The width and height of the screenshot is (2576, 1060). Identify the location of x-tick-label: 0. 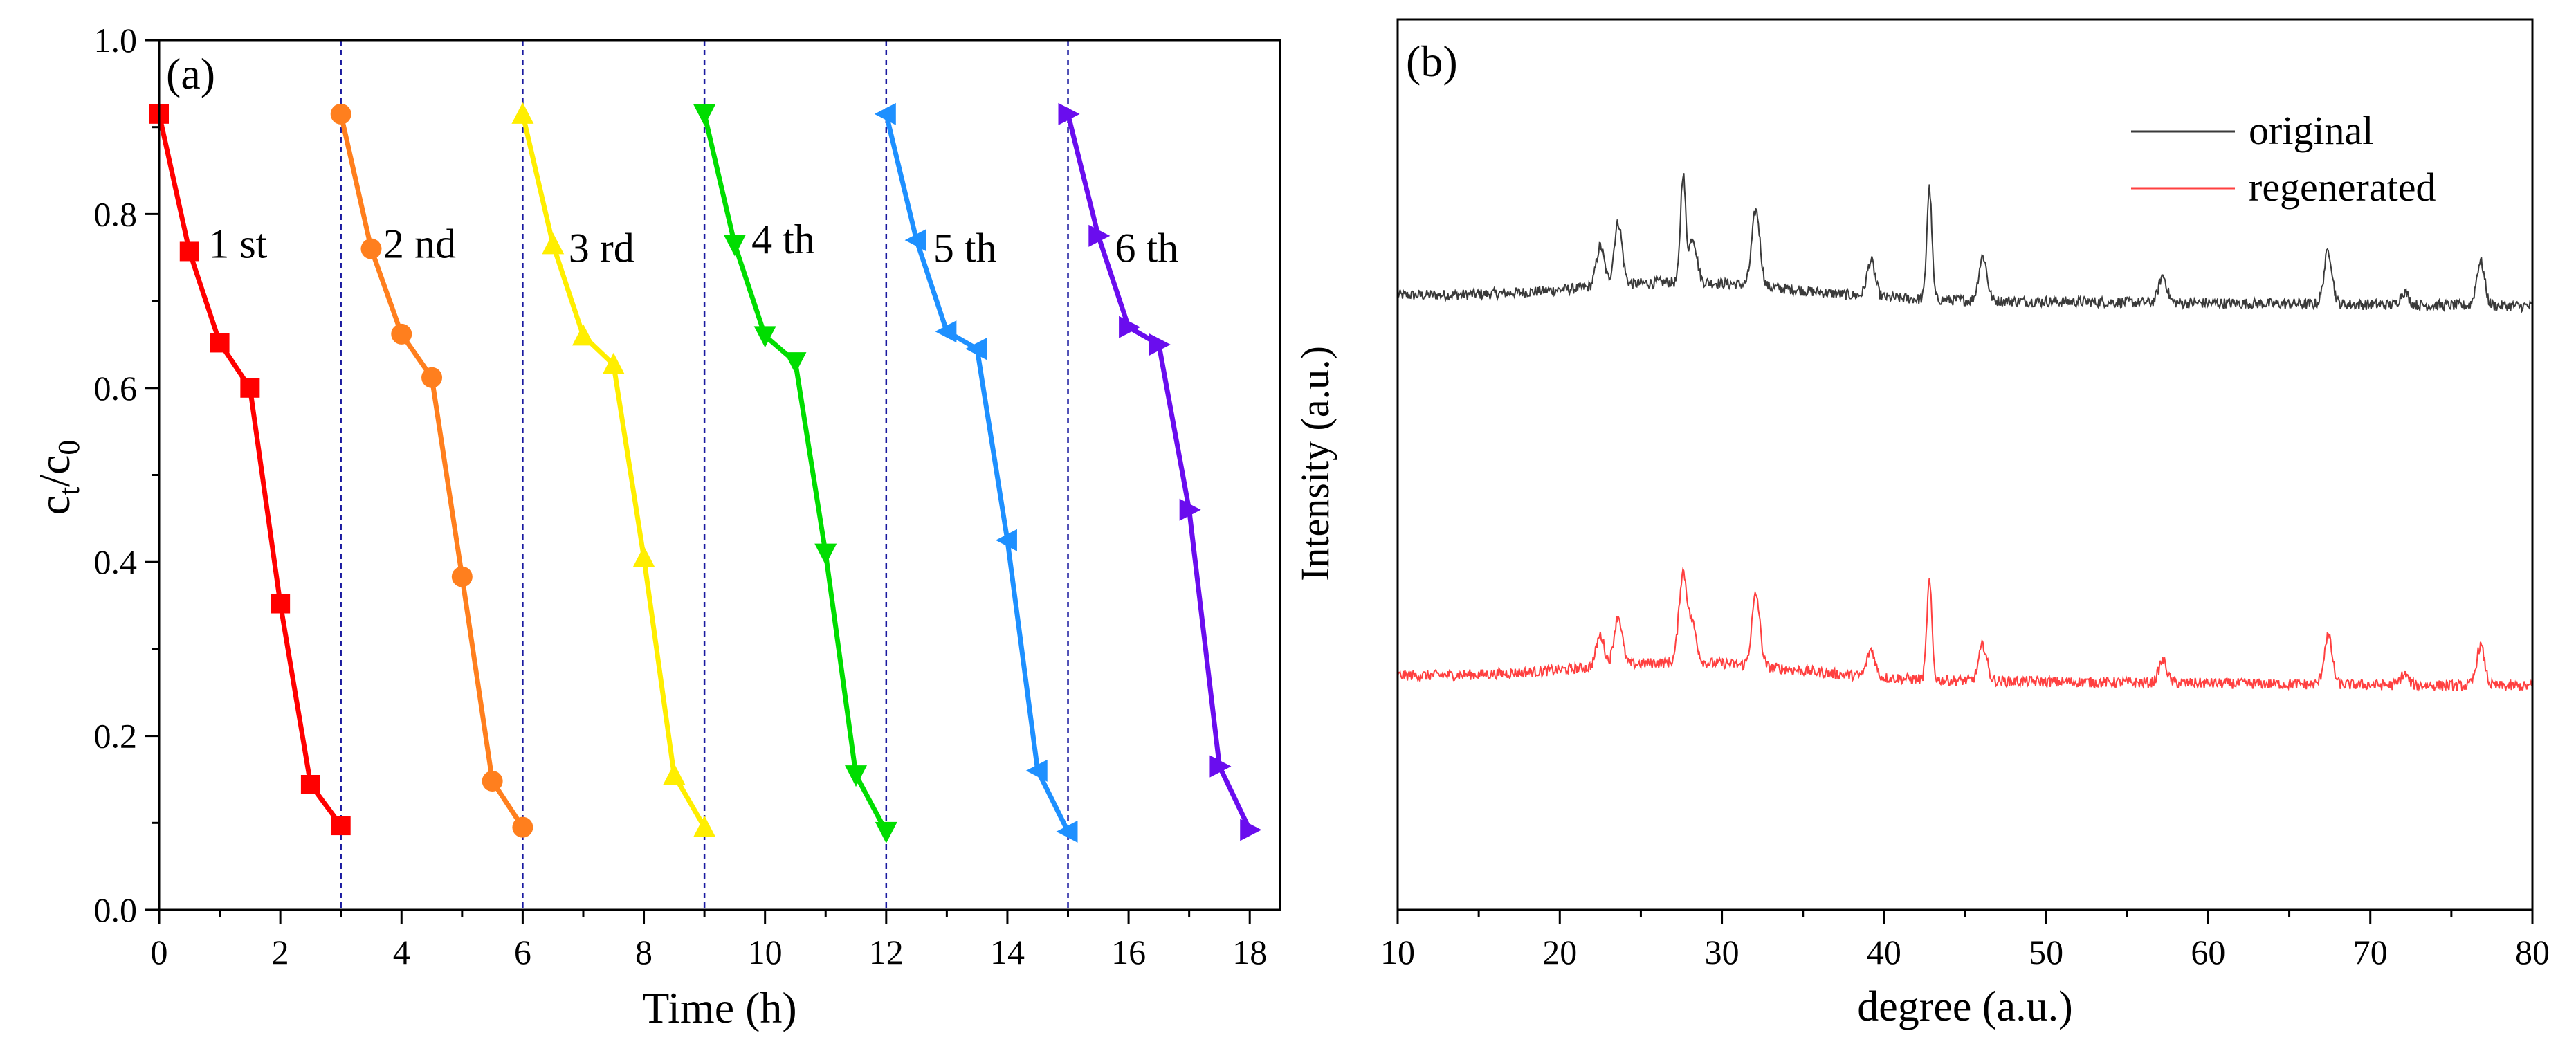
(160, 952).